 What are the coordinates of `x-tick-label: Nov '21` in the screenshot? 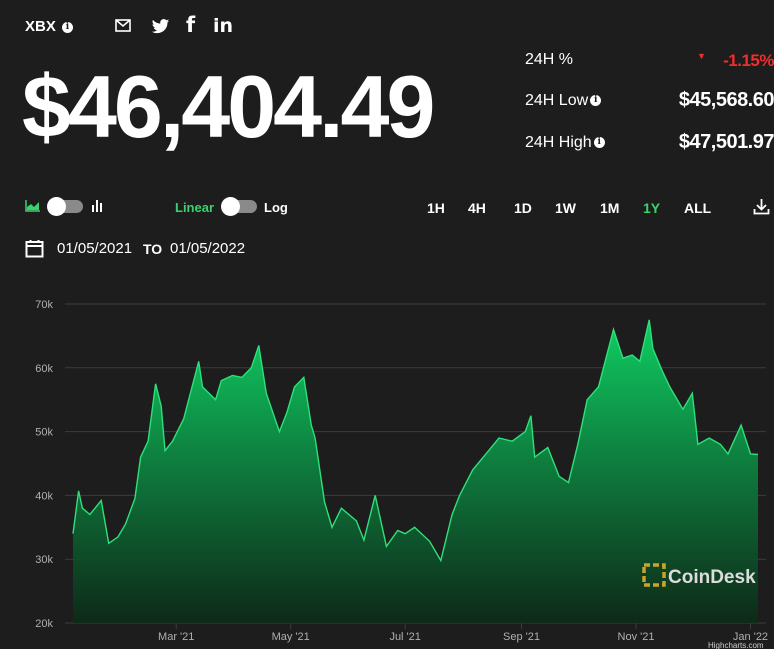 It's located at (636, 637).